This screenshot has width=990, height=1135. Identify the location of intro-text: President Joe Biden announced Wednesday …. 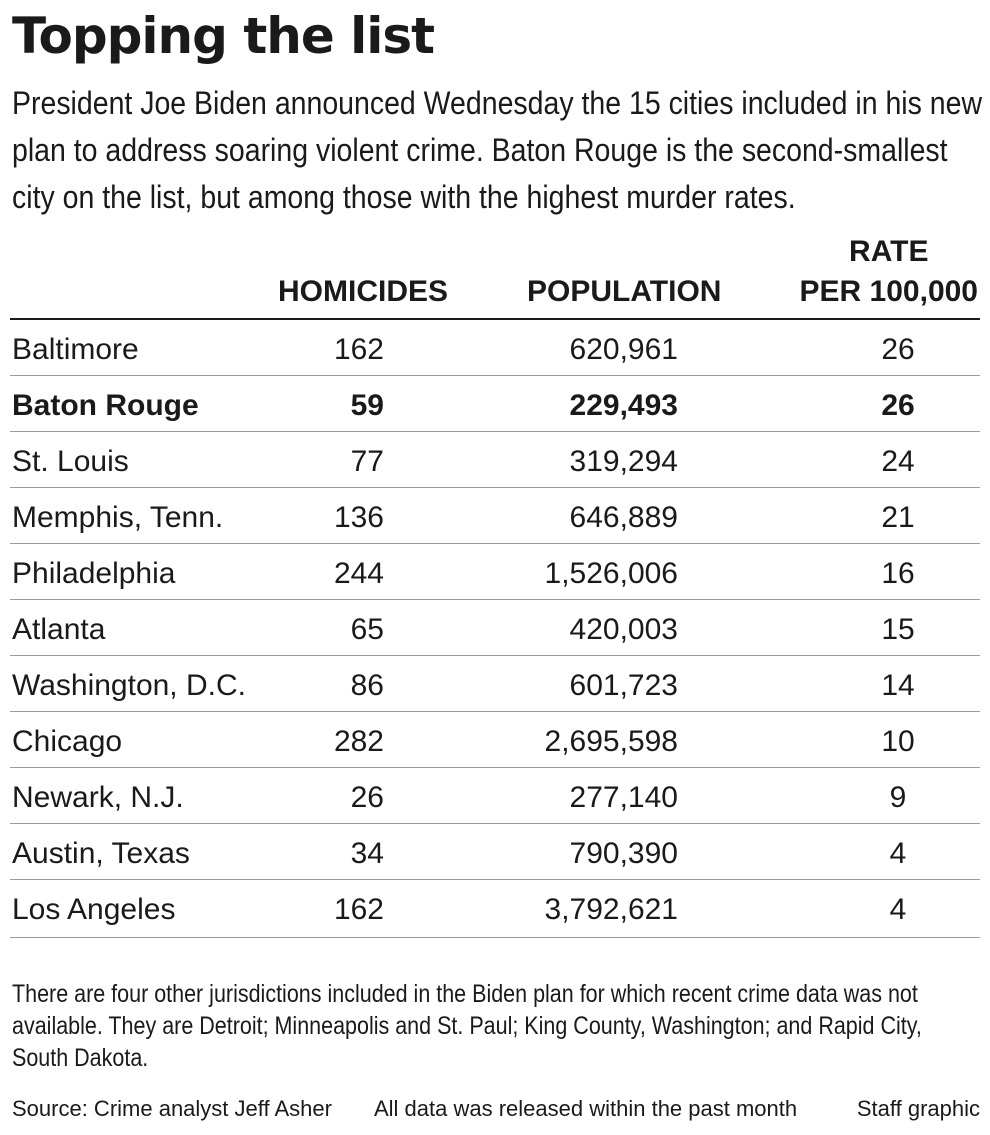
(497, 150).